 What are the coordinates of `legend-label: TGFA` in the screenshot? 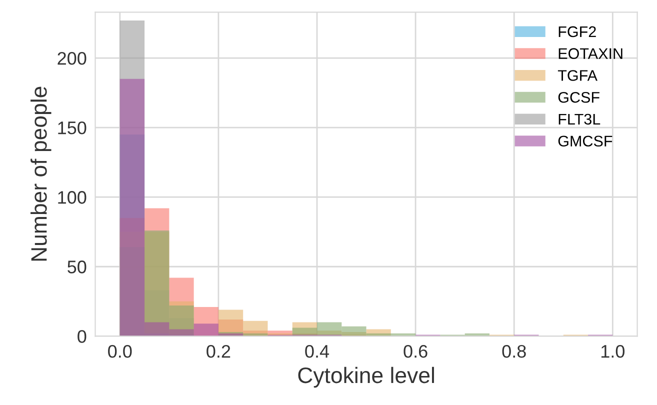 It's located at (578, 75).